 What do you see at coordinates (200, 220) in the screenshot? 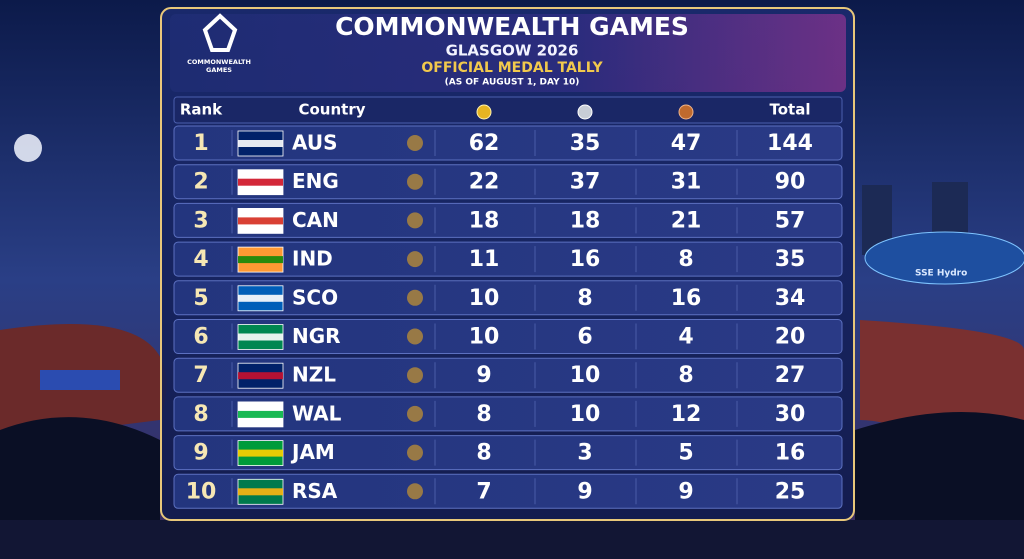
I see `rank: 3` at bounding box center [200, 220].